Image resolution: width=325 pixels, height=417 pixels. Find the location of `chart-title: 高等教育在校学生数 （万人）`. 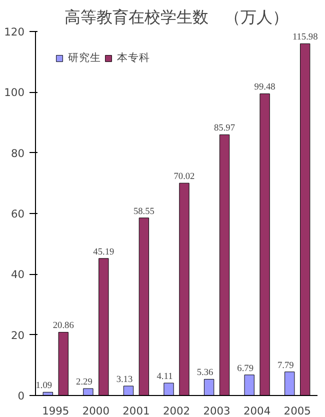

chart-title: 高等教育在校学生数 （万人） is located at coordinates (176, 17).